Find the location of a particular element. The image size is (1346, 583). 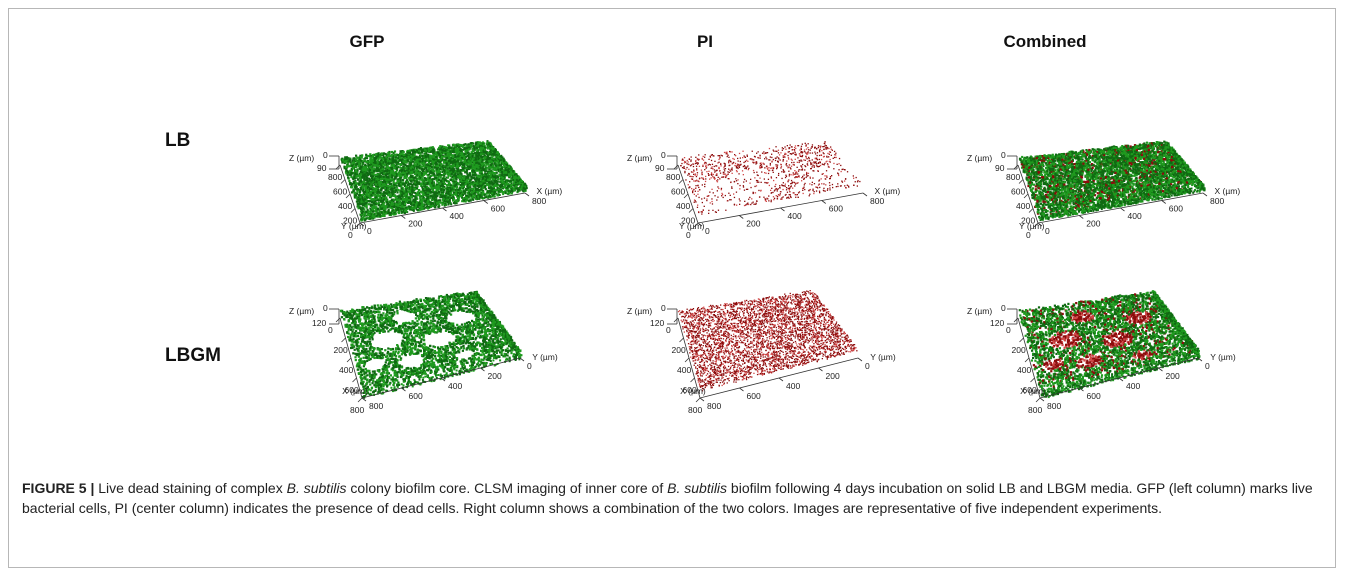

figure-number: FIGURE 5 | is located at coordinates (58, 488).